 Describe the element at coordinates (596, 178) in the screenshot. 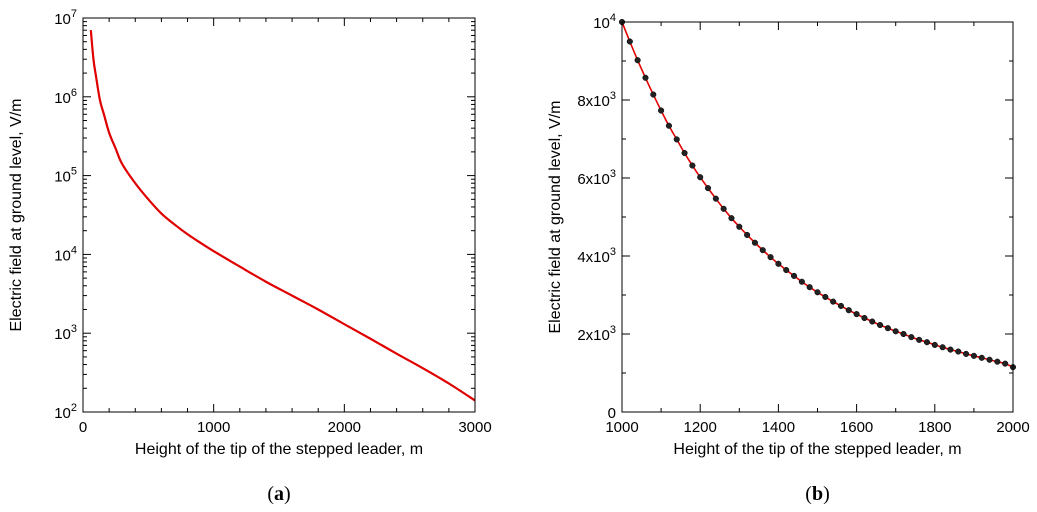

I see `y-tick-label: 6x10³` at that location.